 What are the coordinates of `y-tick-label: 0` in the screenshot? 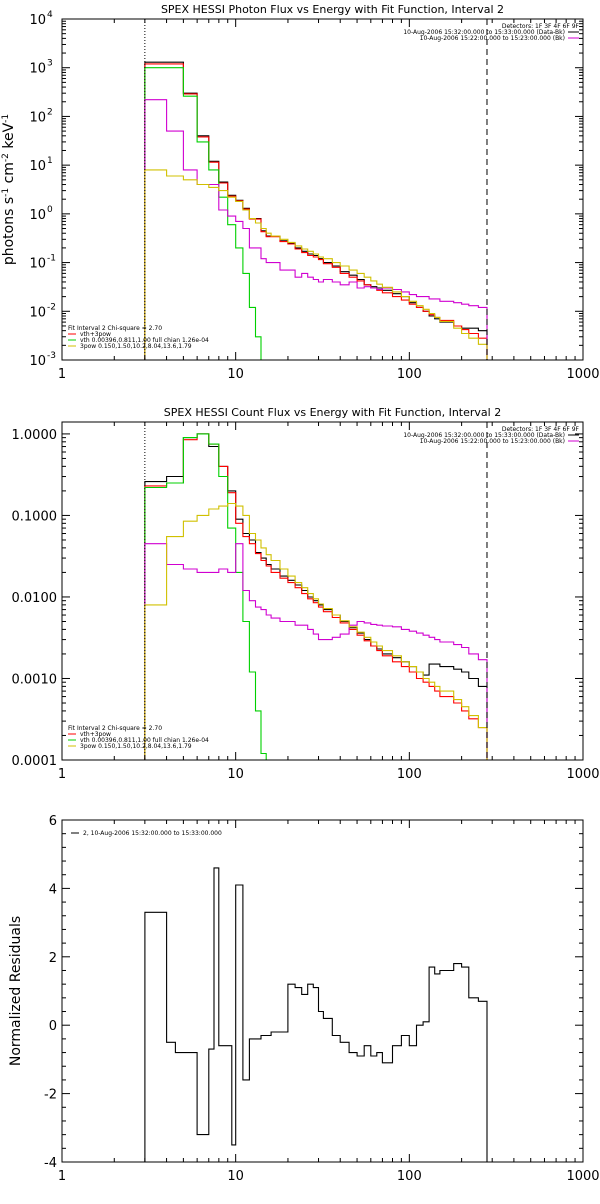 It's located at (53, 1026).